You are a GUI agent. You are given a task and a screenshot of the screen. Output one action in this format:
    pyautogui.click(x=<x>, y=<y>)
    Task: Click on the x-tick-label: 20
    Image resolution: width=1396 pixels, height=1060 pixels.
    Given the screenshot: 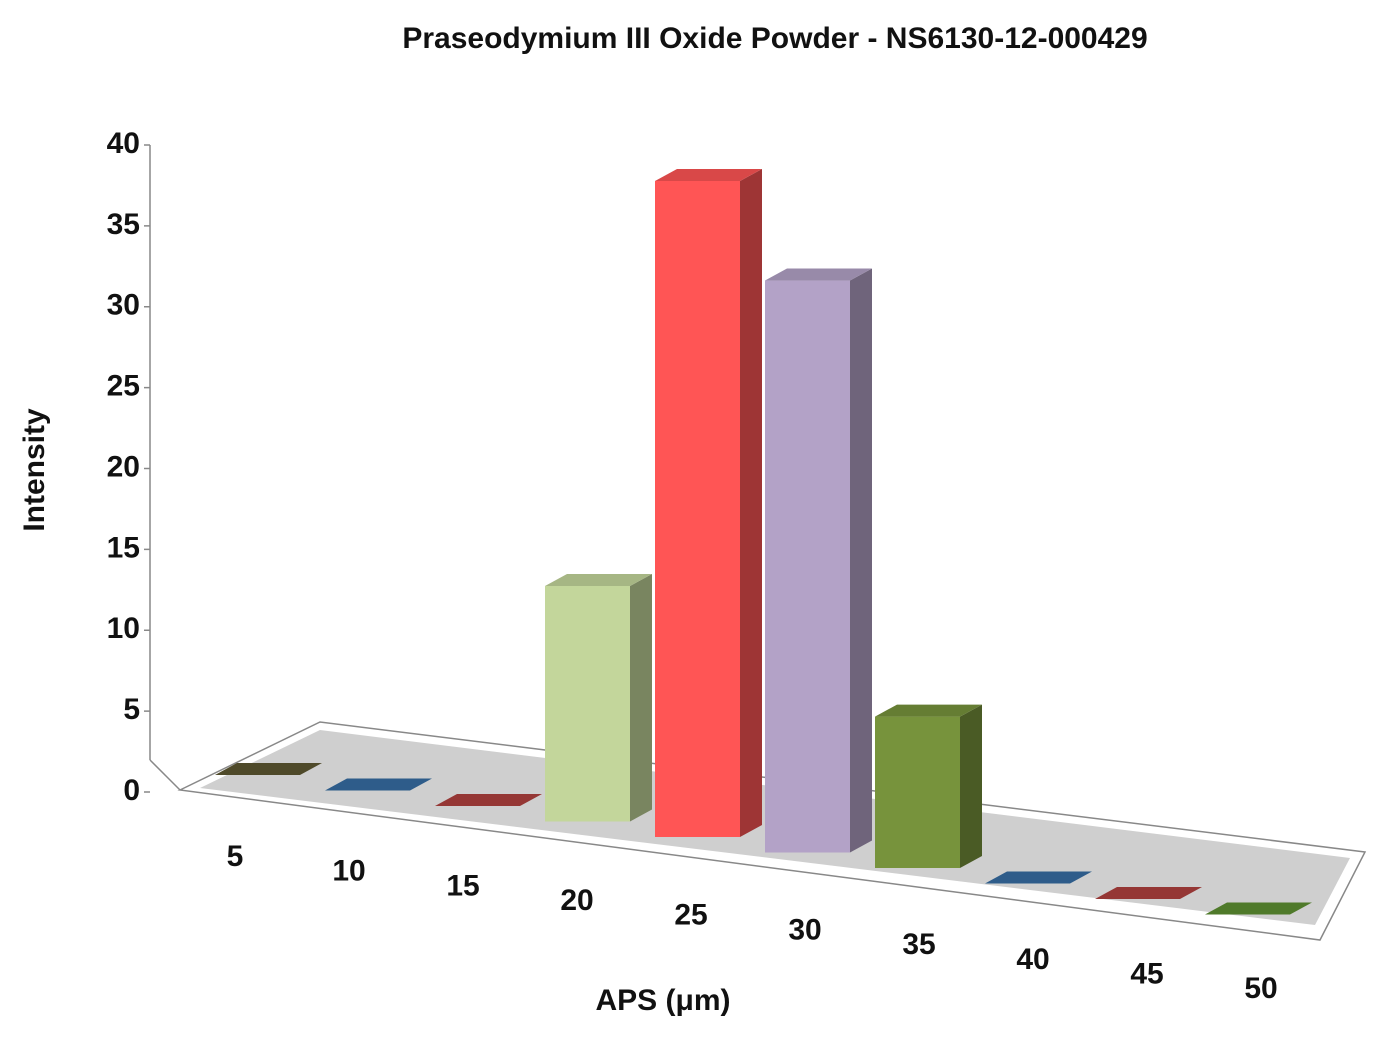 What is the action you would take?
    pyautogui.click(x=576, y=900)
    